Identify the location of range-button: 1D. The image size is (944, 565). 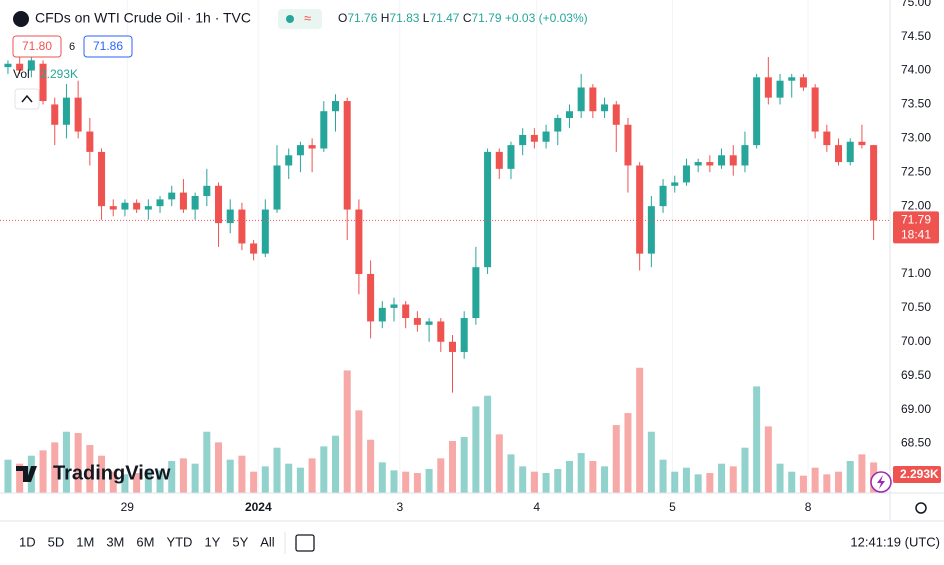
(27, 541).